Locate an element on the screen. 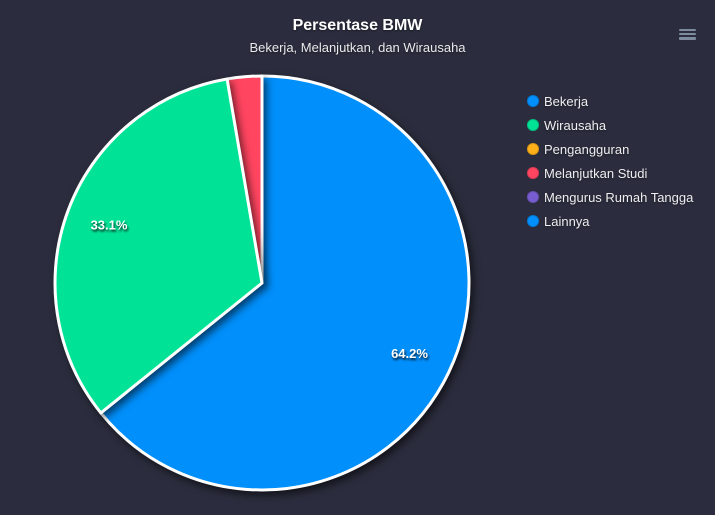 The width and height of the screenshot is (715, 515). legend-item-lainnya: Lainnya is located at coordinates (610, 221).